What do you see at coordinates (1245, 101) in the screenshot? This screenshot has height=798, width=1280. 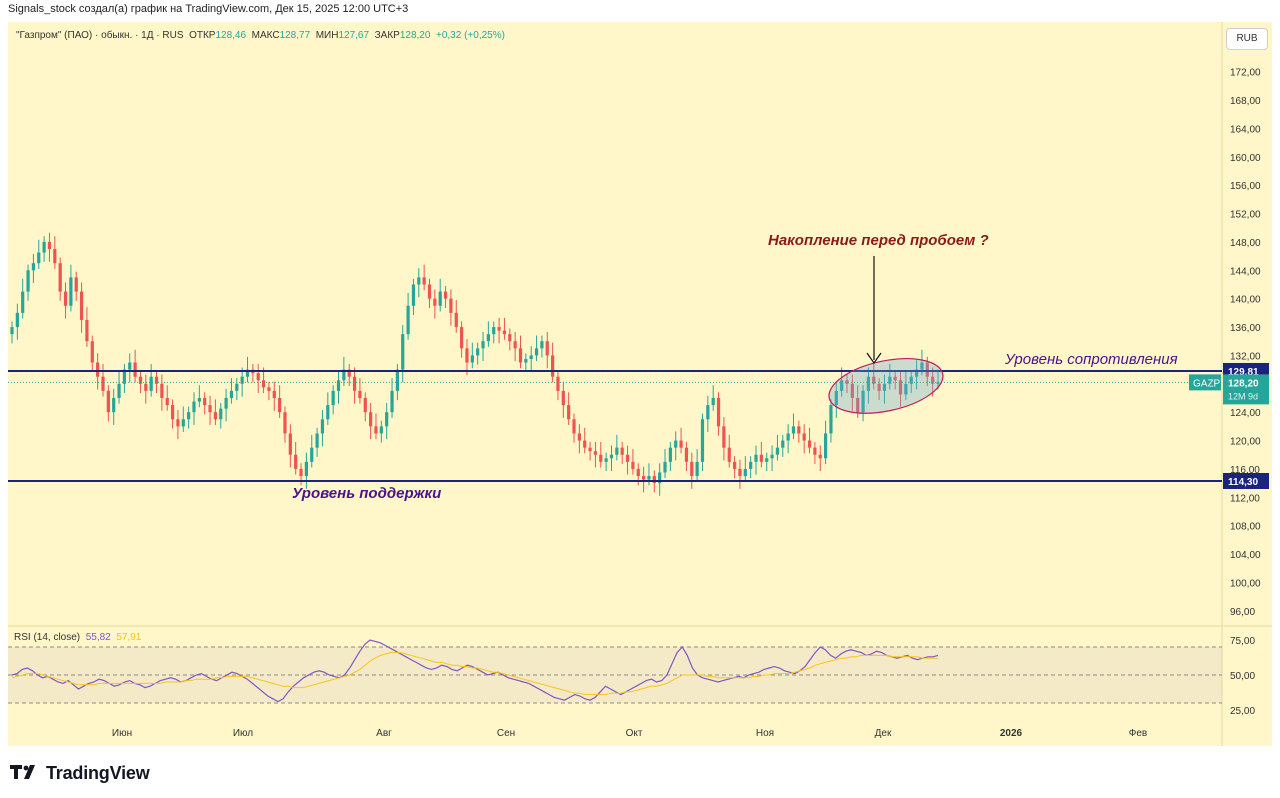 I see `price-tick-label: 168,00` at bounding box center [1245, 101].